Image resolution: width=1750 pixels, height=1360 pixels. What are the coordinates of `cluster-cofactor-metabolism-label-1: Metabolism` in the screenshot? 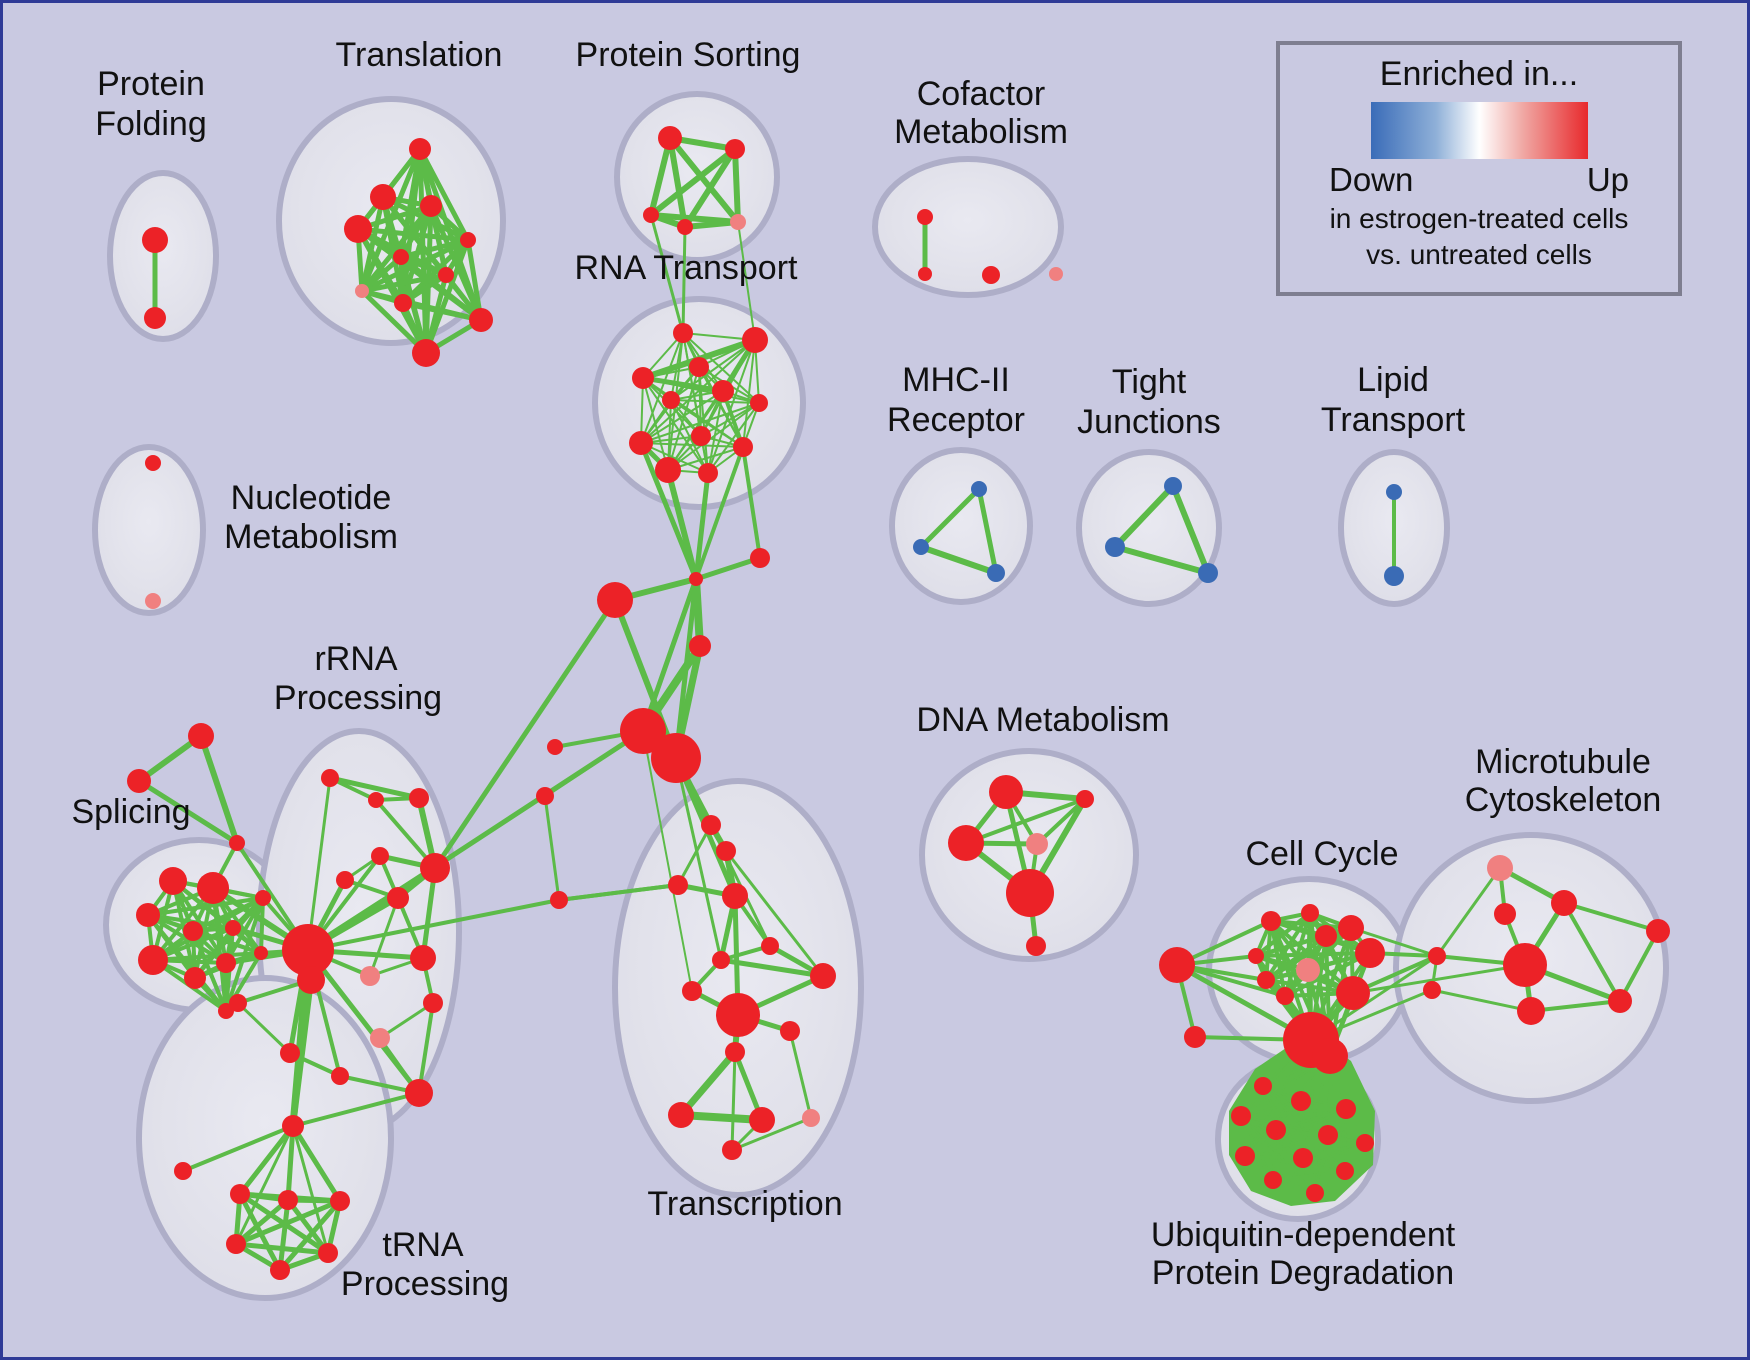 It's located at (981, 132).